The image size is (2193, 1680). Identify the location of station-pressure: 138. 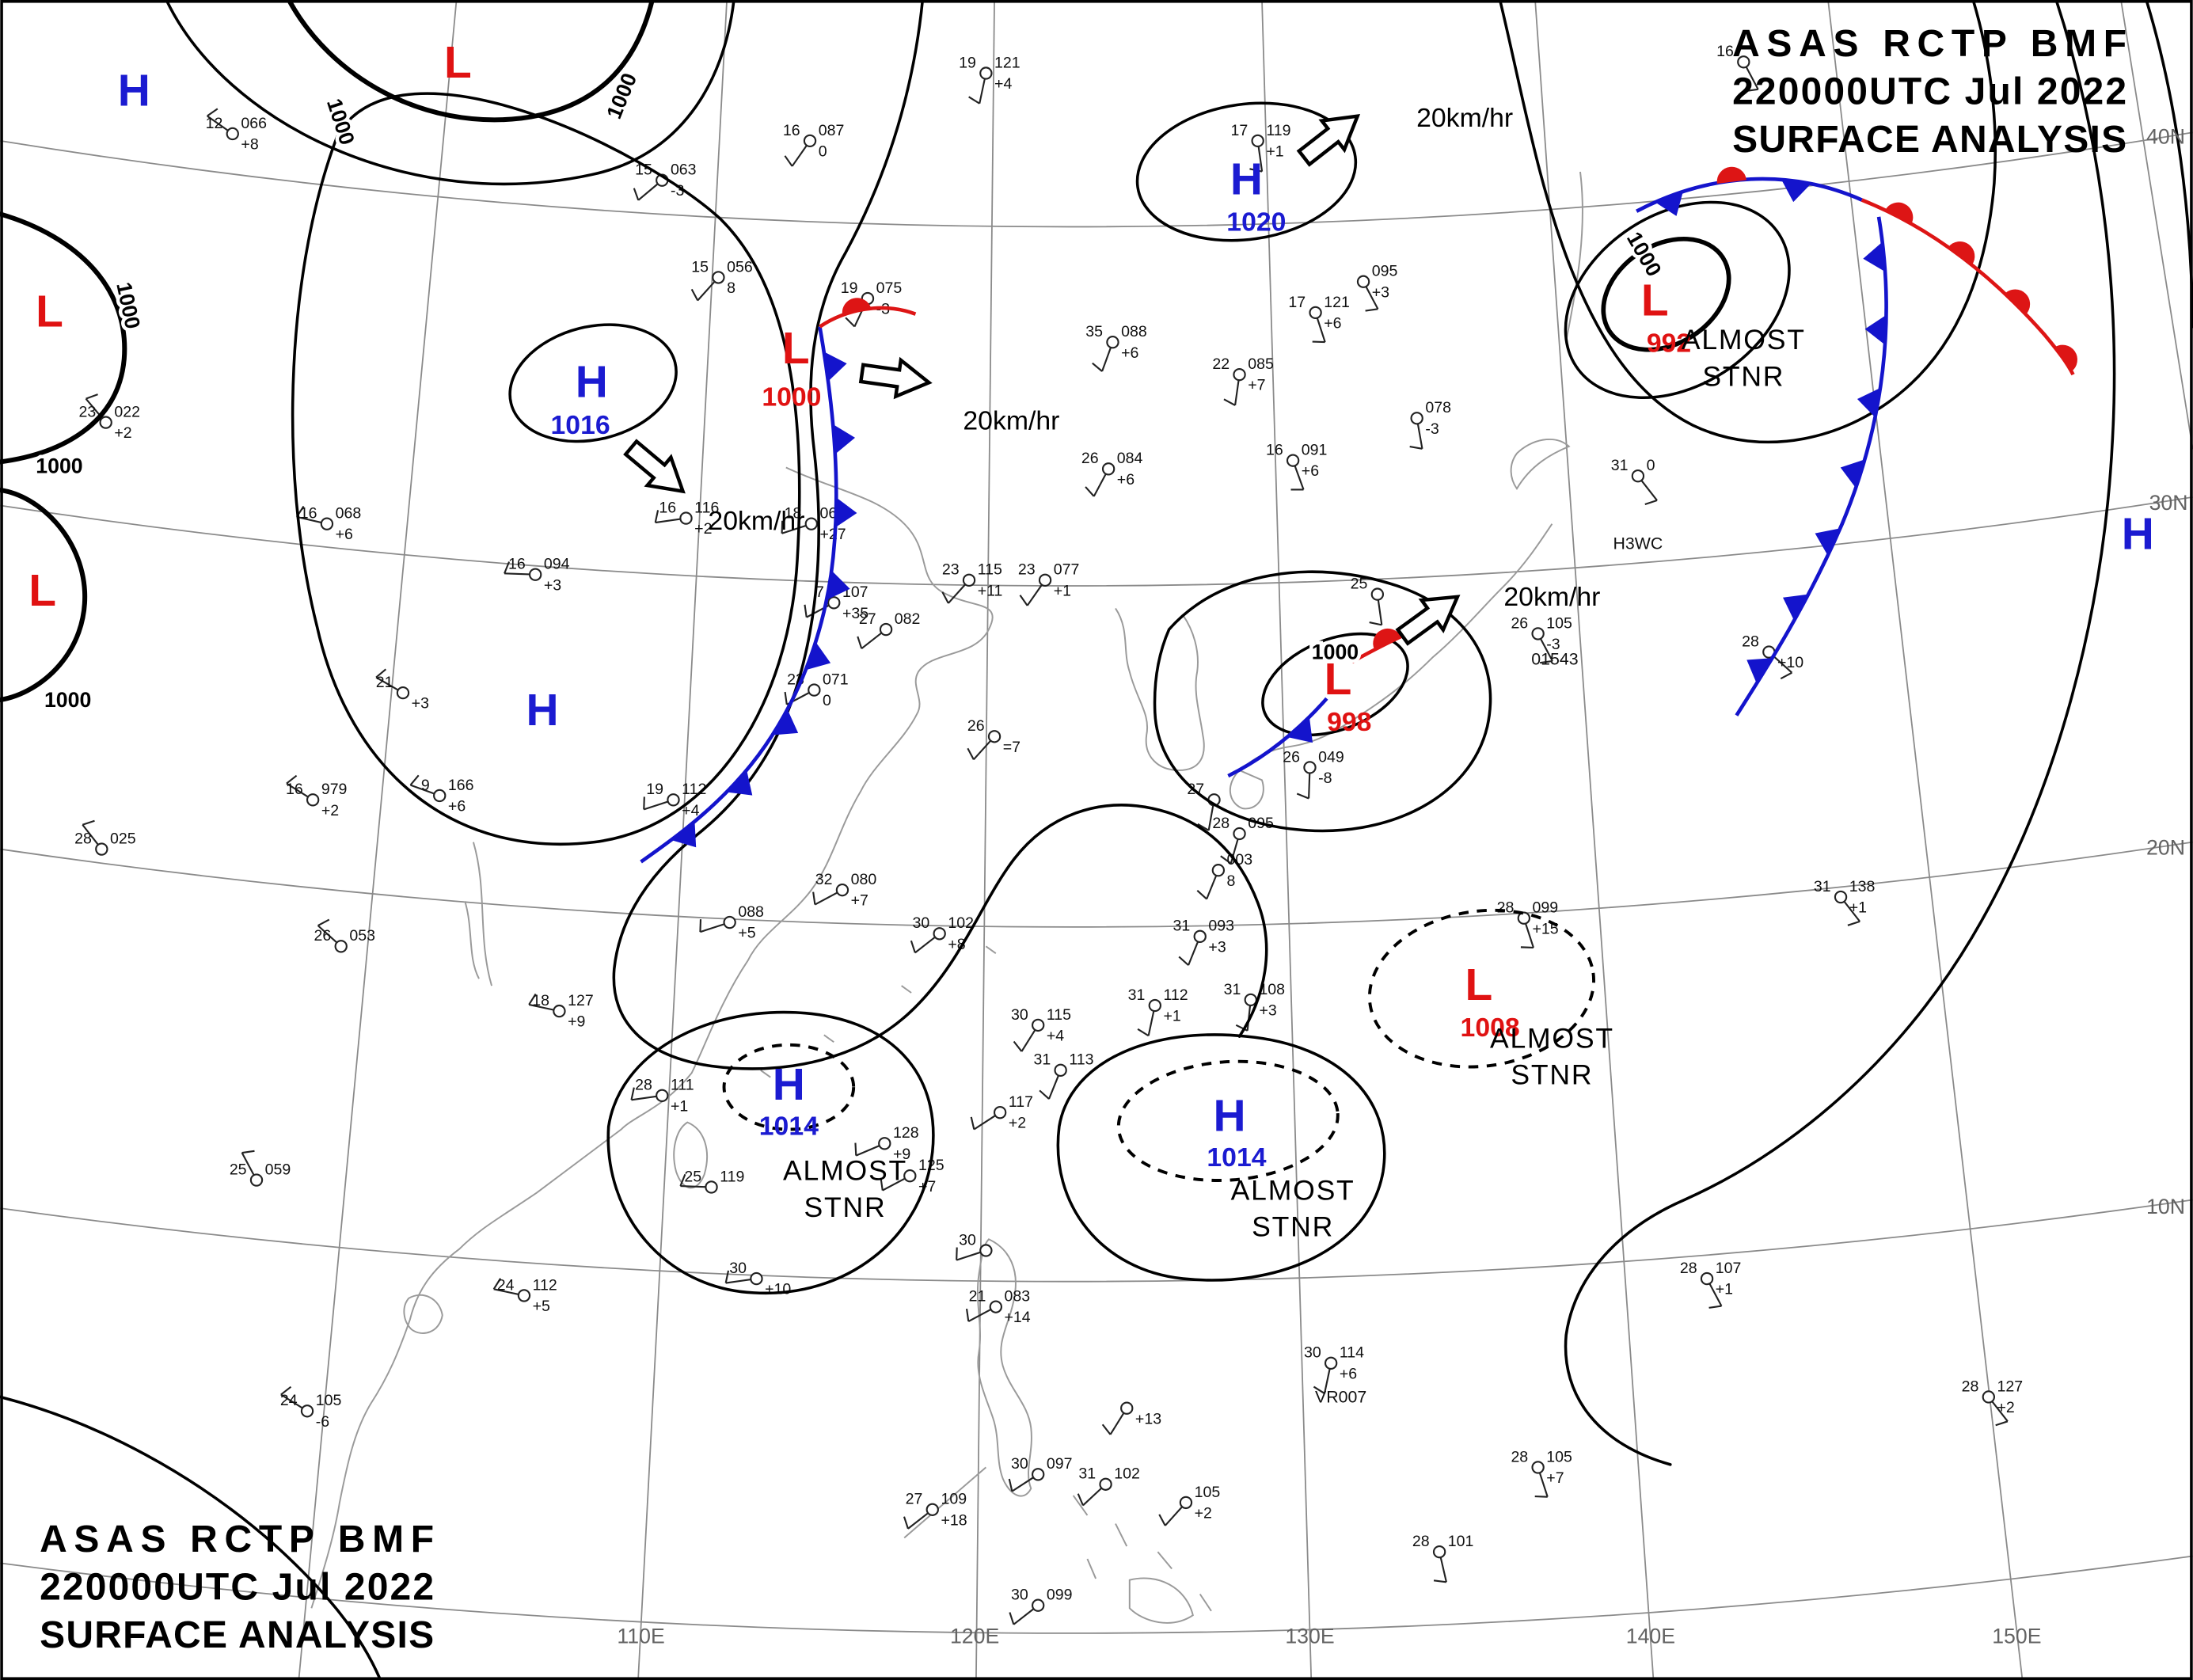
(1863, 886).